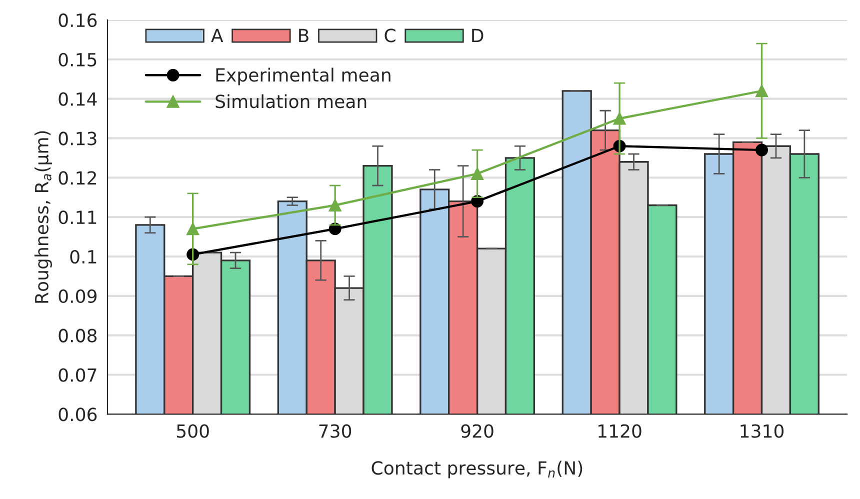  I want to click on legend-label: C, so click(390, 35).